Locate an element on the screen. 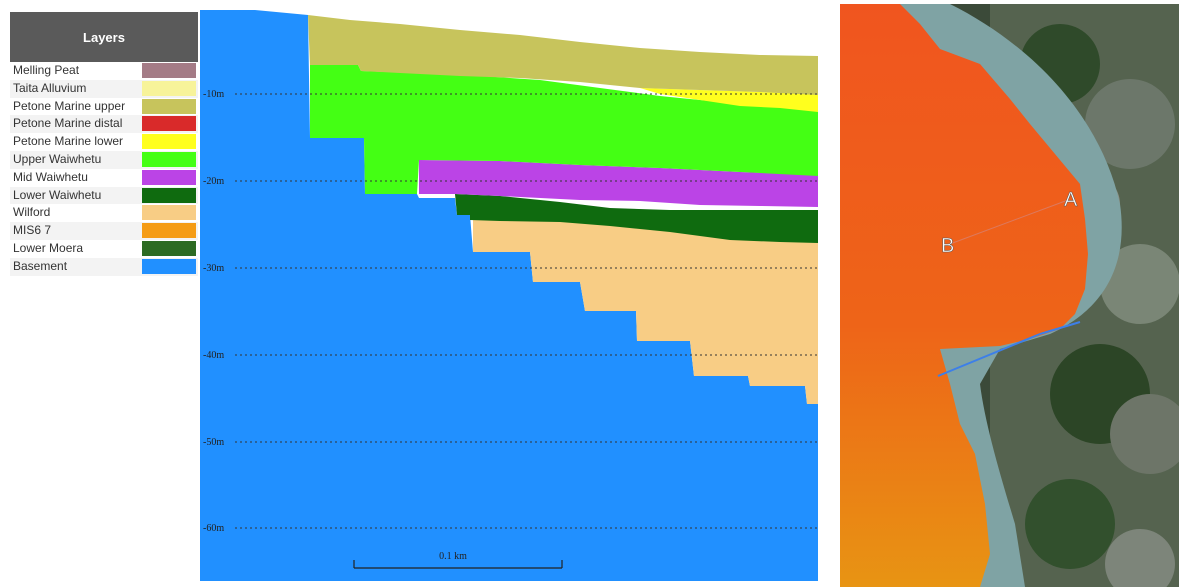  legend-item-label: Basement is located at coordinates (40, 265).